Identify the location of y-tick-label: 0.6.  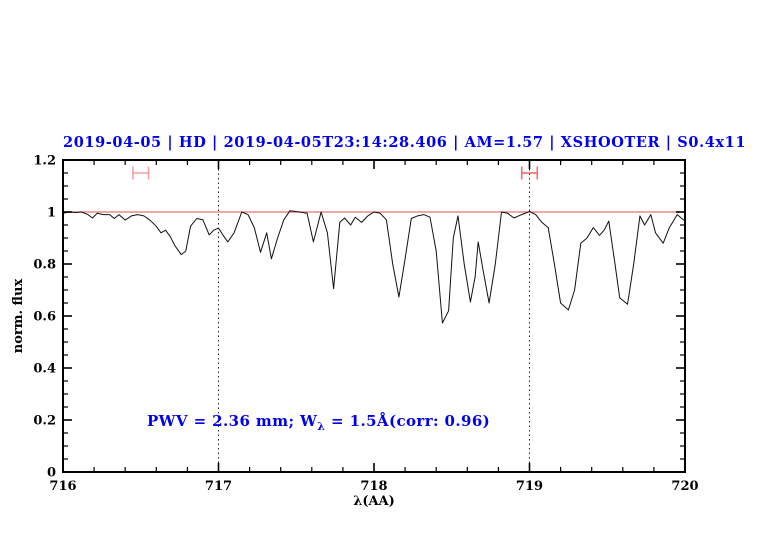
(44, 317).